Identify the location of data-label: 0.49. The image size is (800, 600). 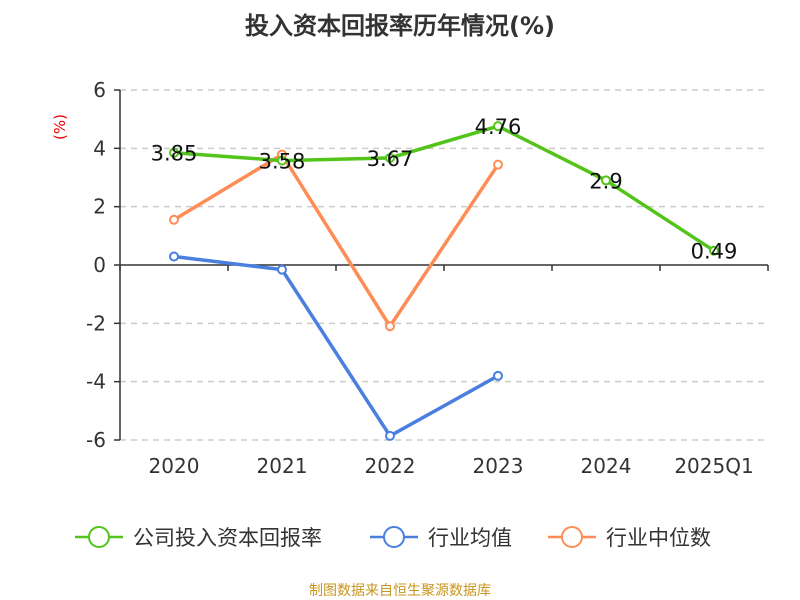
(714, 252).